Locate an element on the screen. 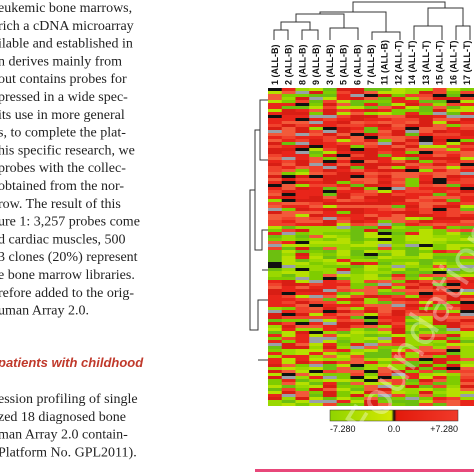 This screenshot has height=474, width=474. column-label: 5 (ALL-B) is located at coordinates (344, 65).